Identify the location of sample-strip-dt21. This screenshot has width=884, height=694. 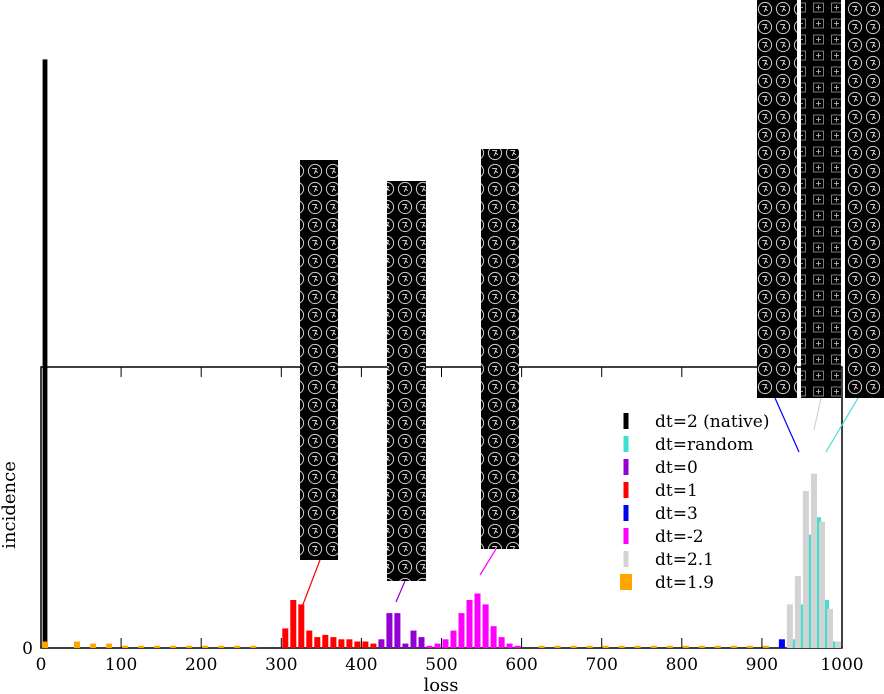
(821, 199).